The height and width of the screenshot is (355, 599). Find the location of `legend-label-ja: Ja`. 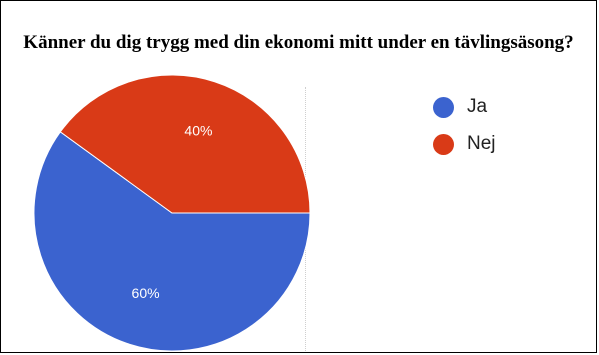

legend-label-ja: Ja is located at coordinates (477, 106).